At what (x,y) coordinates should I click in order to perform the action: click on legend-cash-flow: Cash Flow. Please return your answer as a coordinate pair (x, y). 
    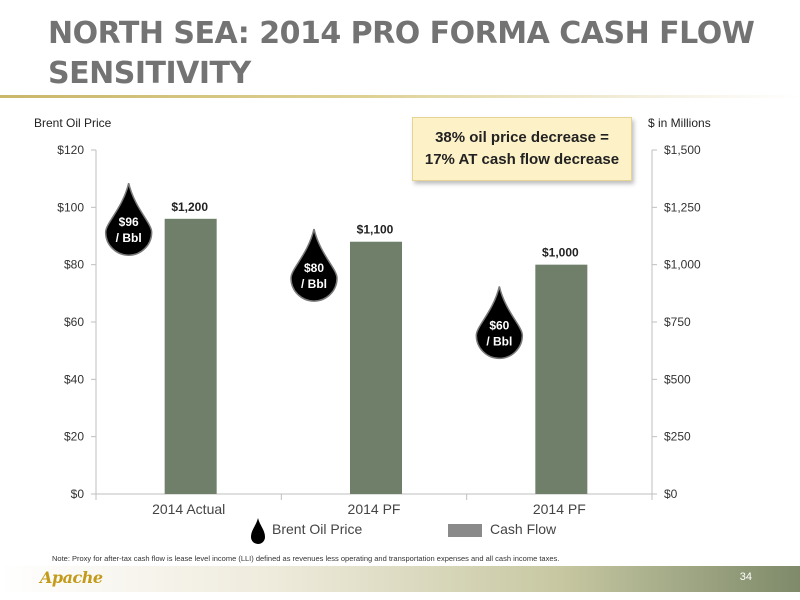
    Looking at the image, I should click on (523, 529).